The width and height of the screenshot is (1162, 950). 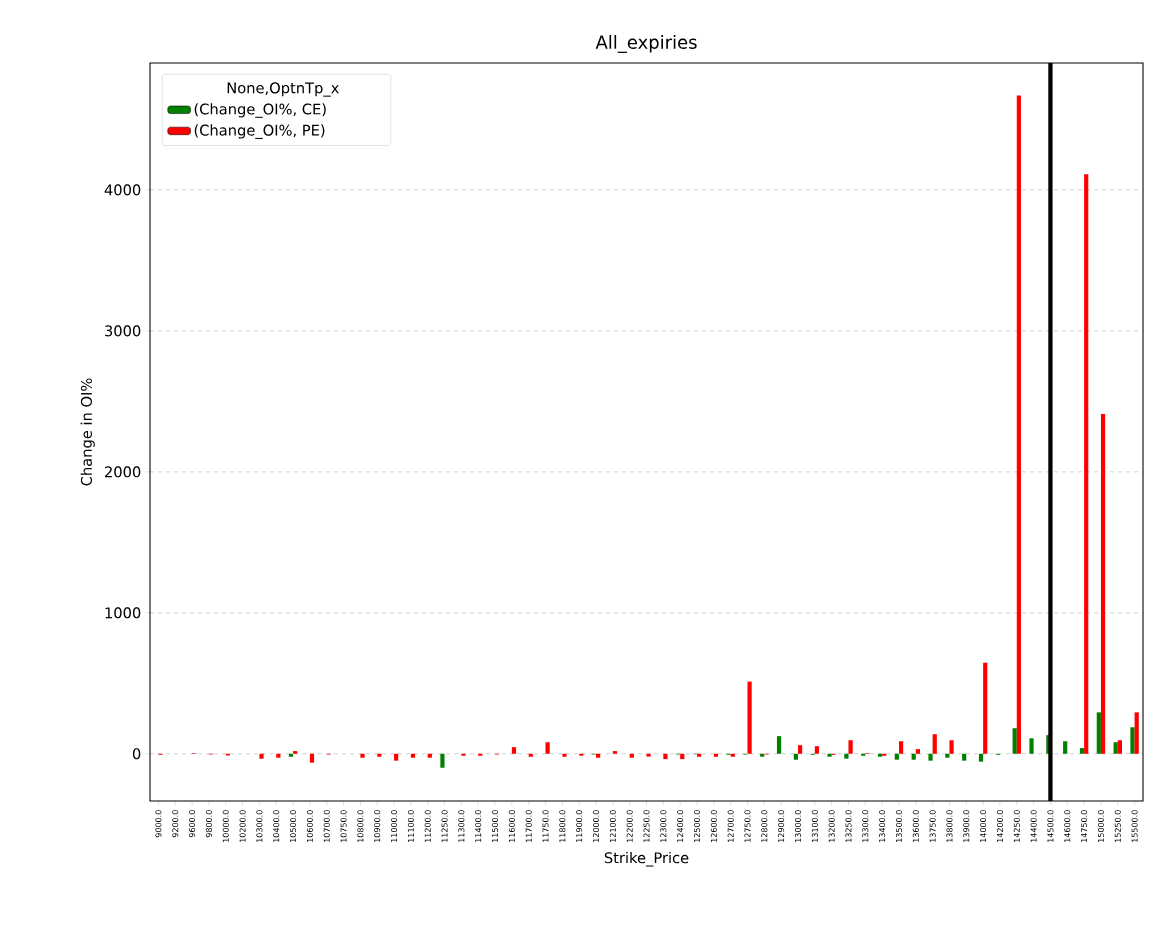 I want to click on y-tick-label: 0, so click(x=136, y=754).